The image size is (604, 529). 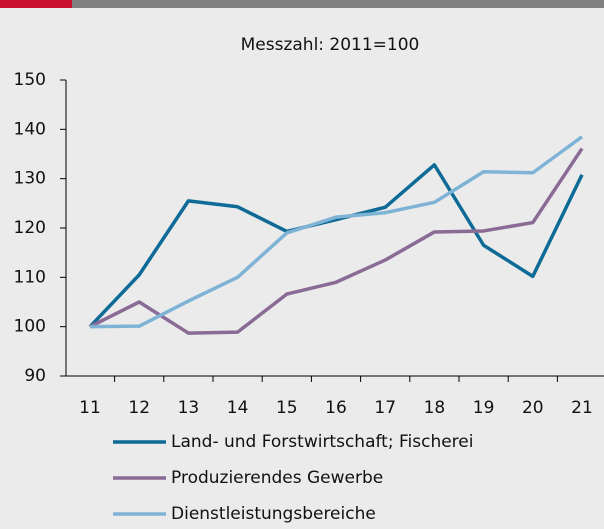 What do you see at coordinates (30, 80) in the screenshot?
I see `y-tick-label: 150` at bounding box center [30, 80].